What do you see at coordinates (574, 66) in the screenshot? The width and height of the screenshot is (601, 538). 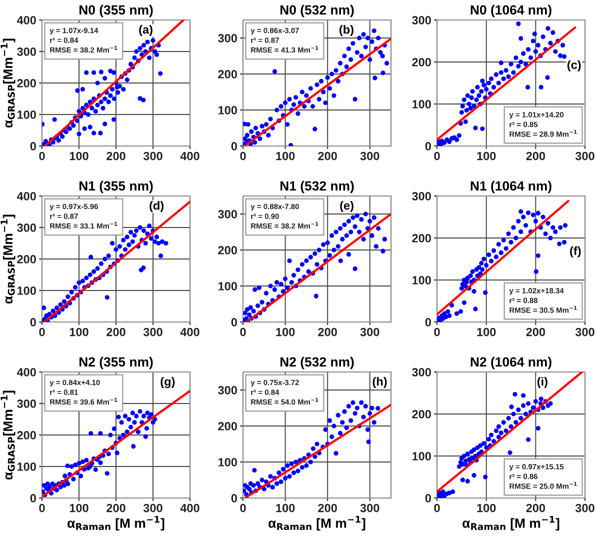 I see `annotation: (c)` at bounding box center [574, 66].